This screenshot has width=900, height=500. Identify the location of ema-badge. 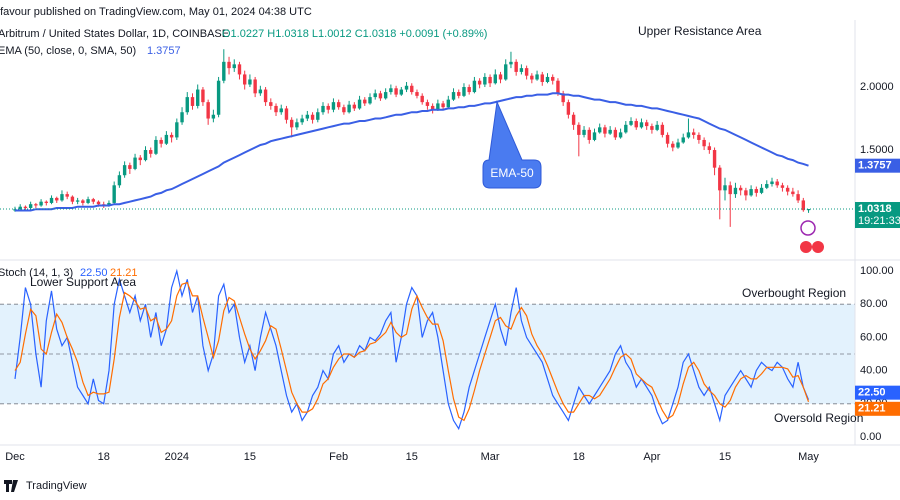
(877, 165).